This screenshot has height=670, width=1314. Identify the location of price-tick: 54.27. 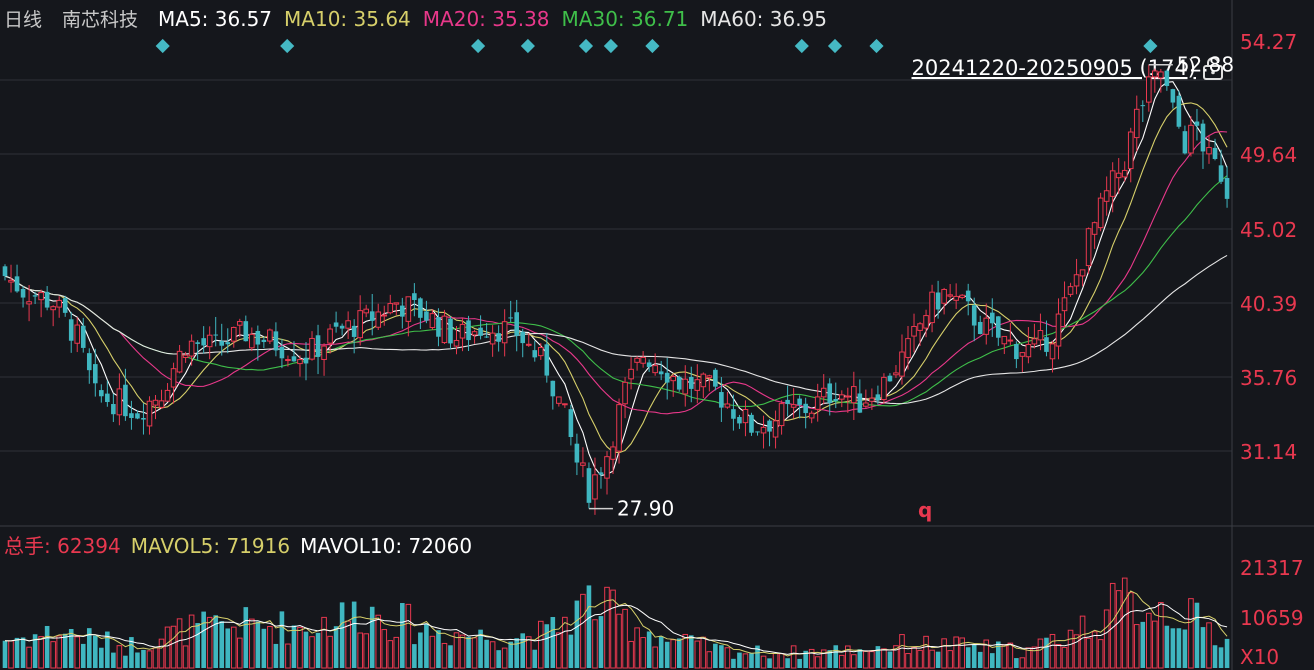
(1268, 42).